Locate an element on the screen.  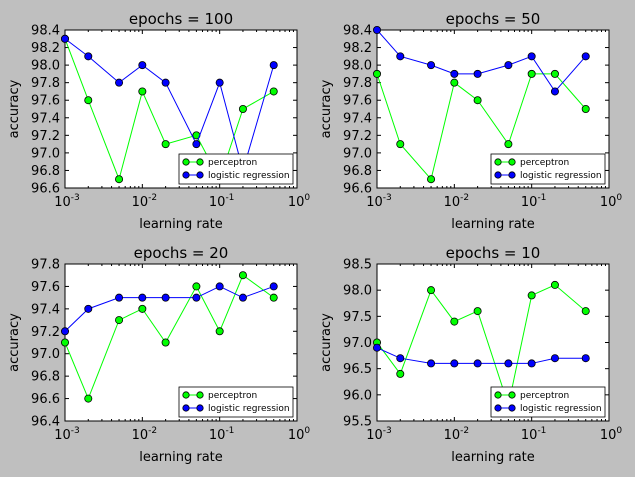
y-tick-label: 97.5 is located at coordinates (357, 317).